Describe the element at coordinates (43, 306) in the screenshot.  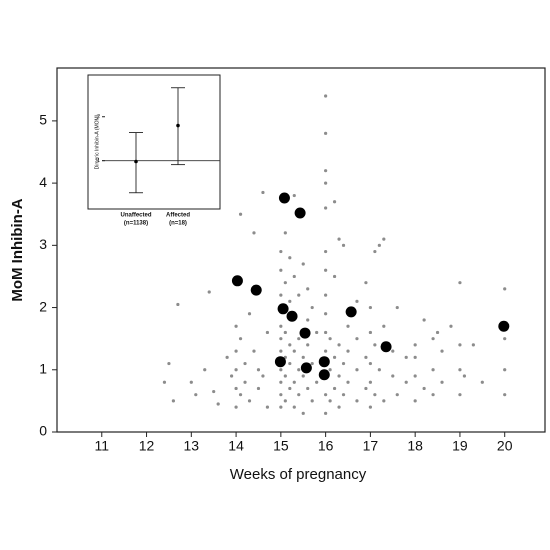
I see `y-tick-label: 2` at that location.